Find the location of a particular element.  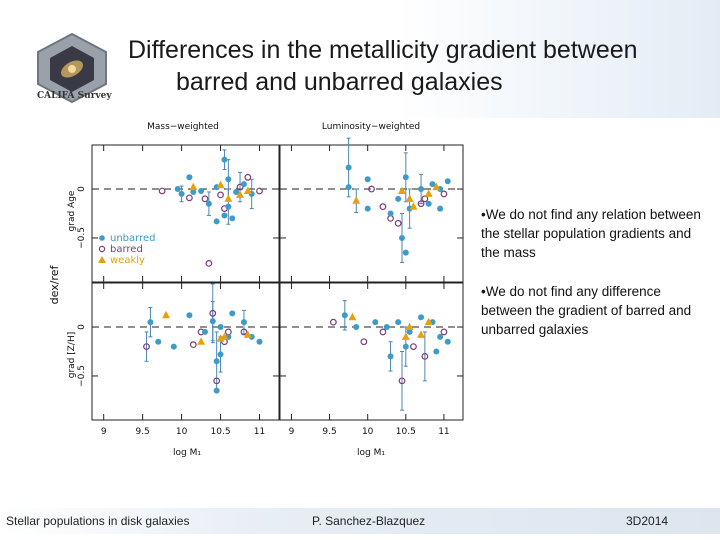

x-tick-label: 10.5 is located at coordinates (406, 432).